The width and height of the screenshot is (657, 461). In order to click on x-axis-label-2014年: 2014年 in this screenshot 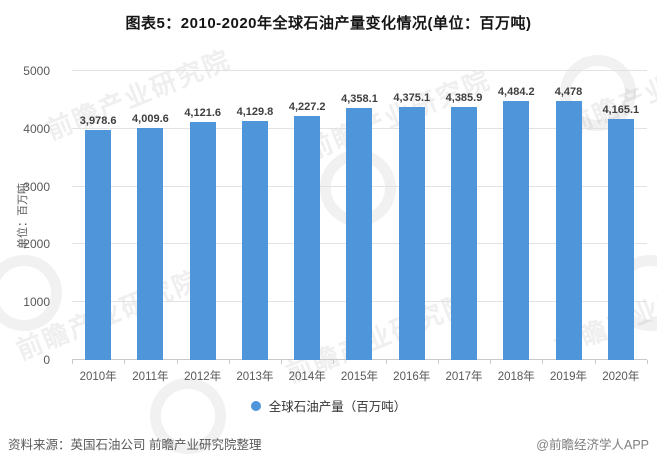, I will do `click(307, 377)`.